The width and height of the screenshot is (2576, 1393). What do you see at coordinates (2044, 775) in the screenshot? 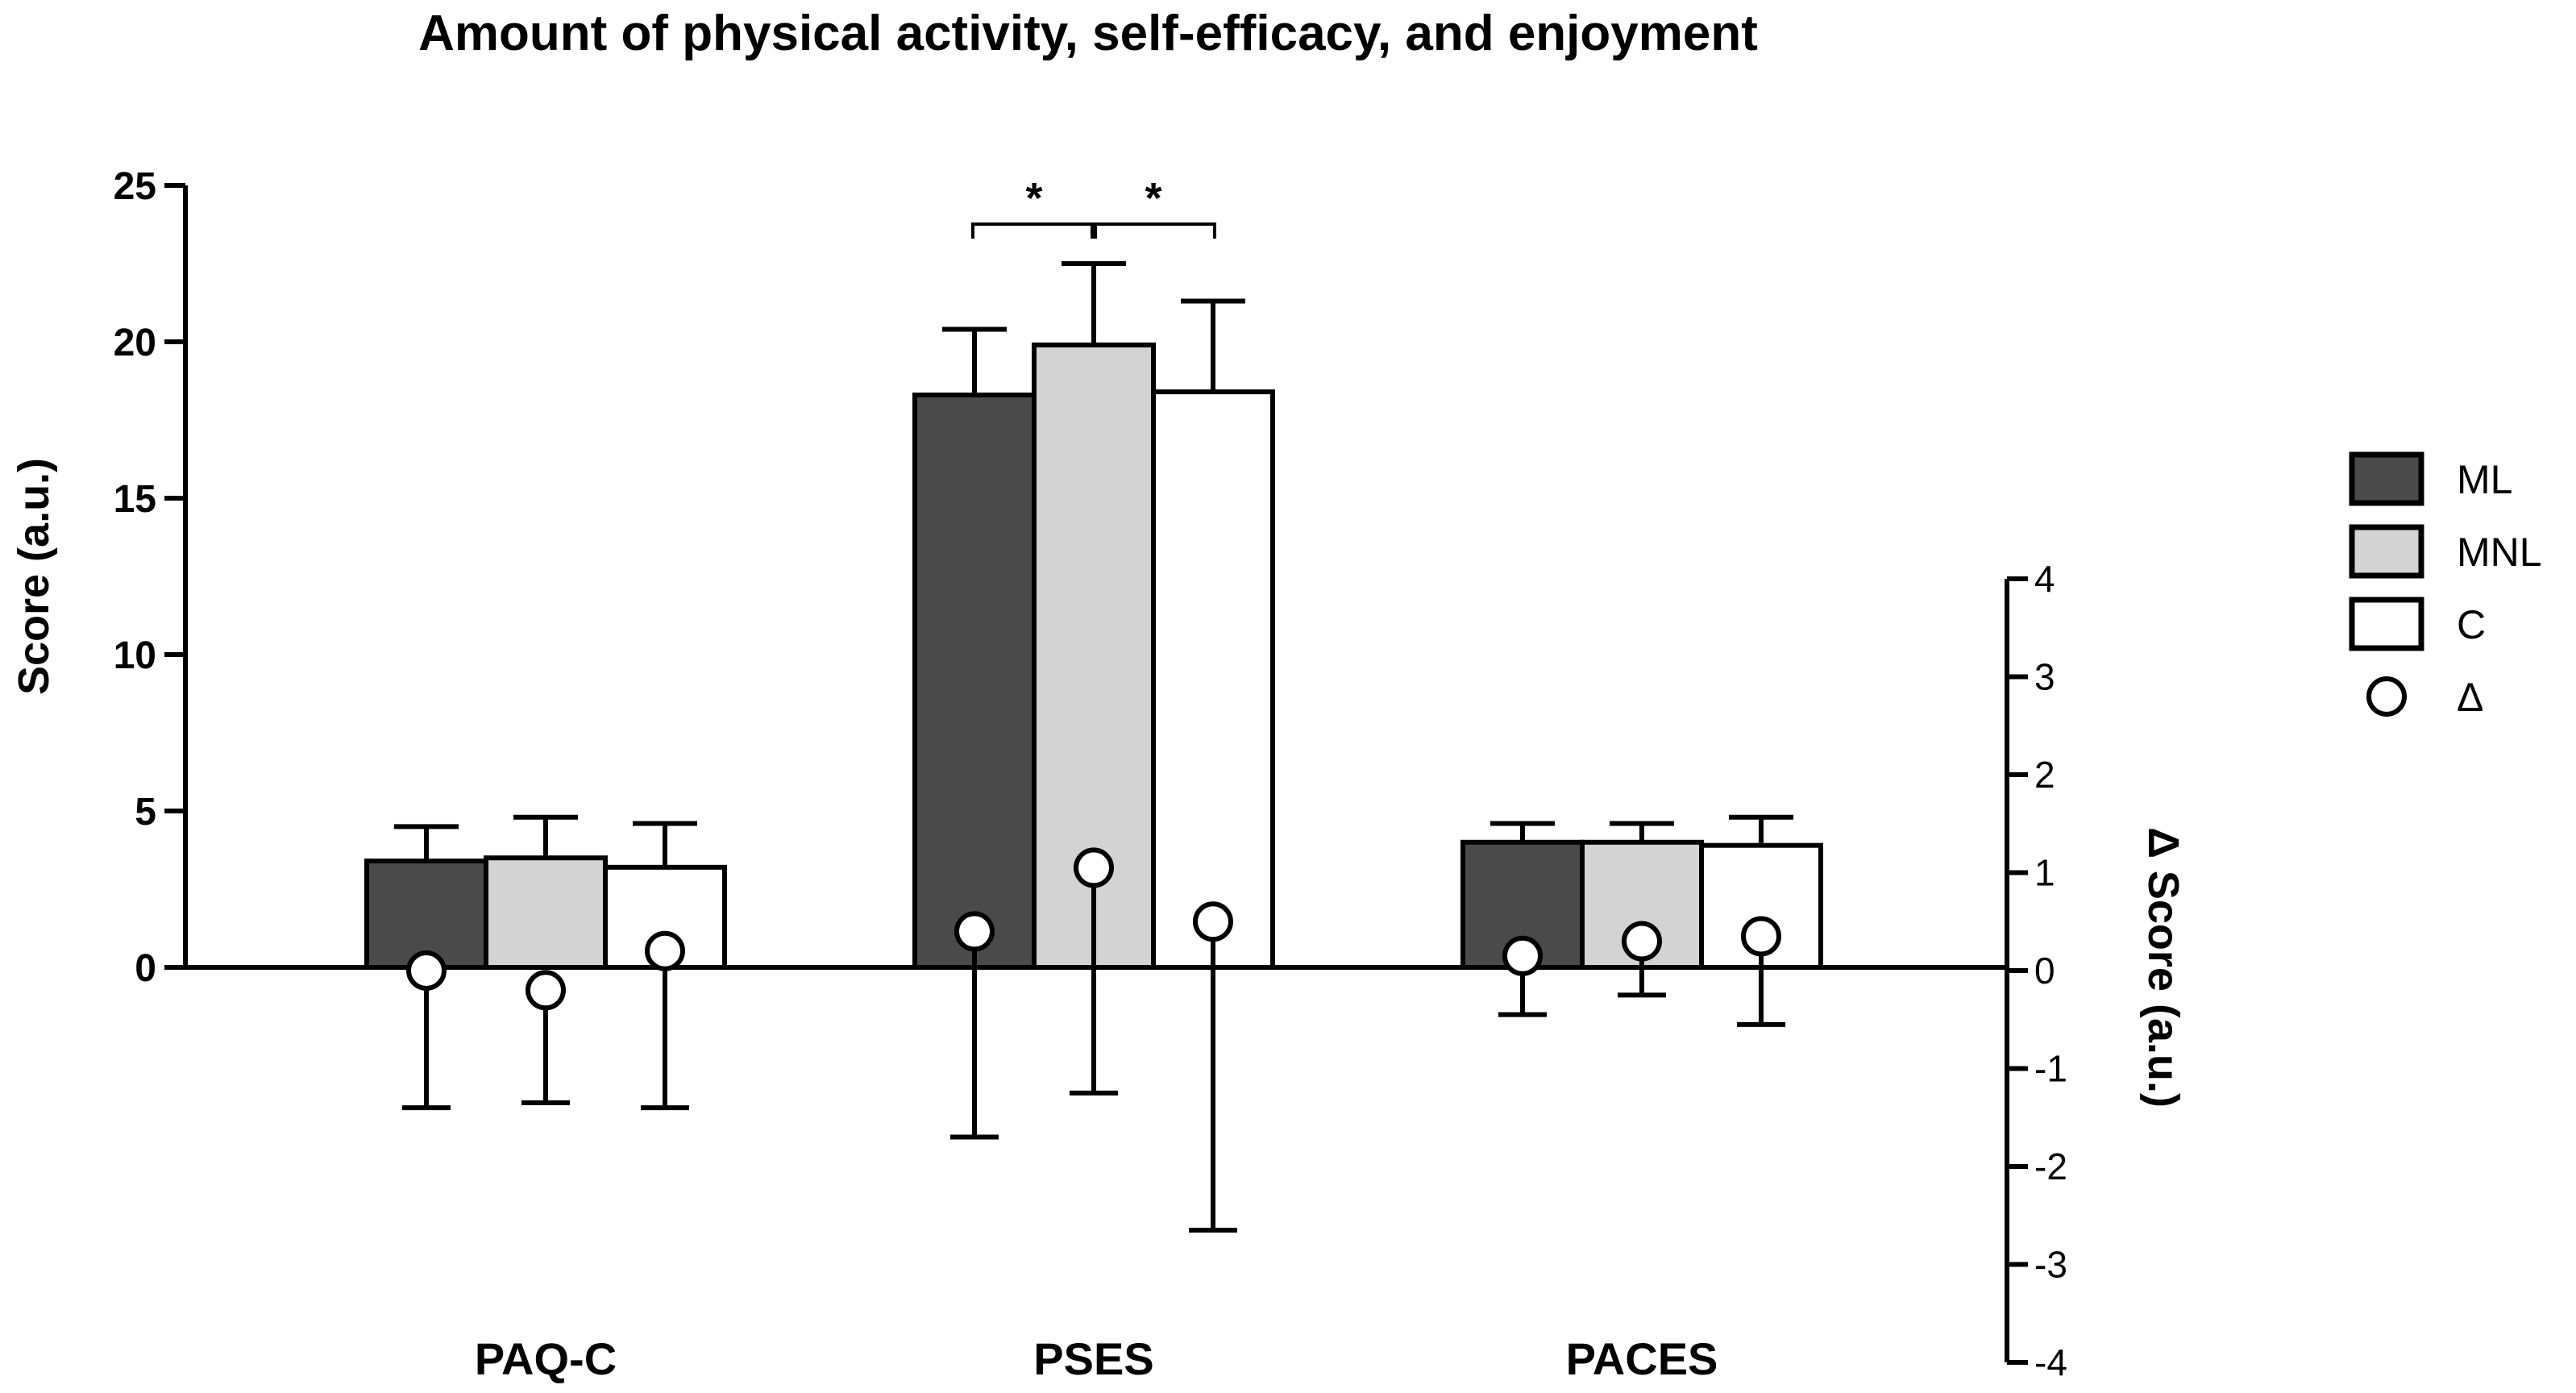
I see `right-tick-label: 2` at bounding box center [2044, 775].